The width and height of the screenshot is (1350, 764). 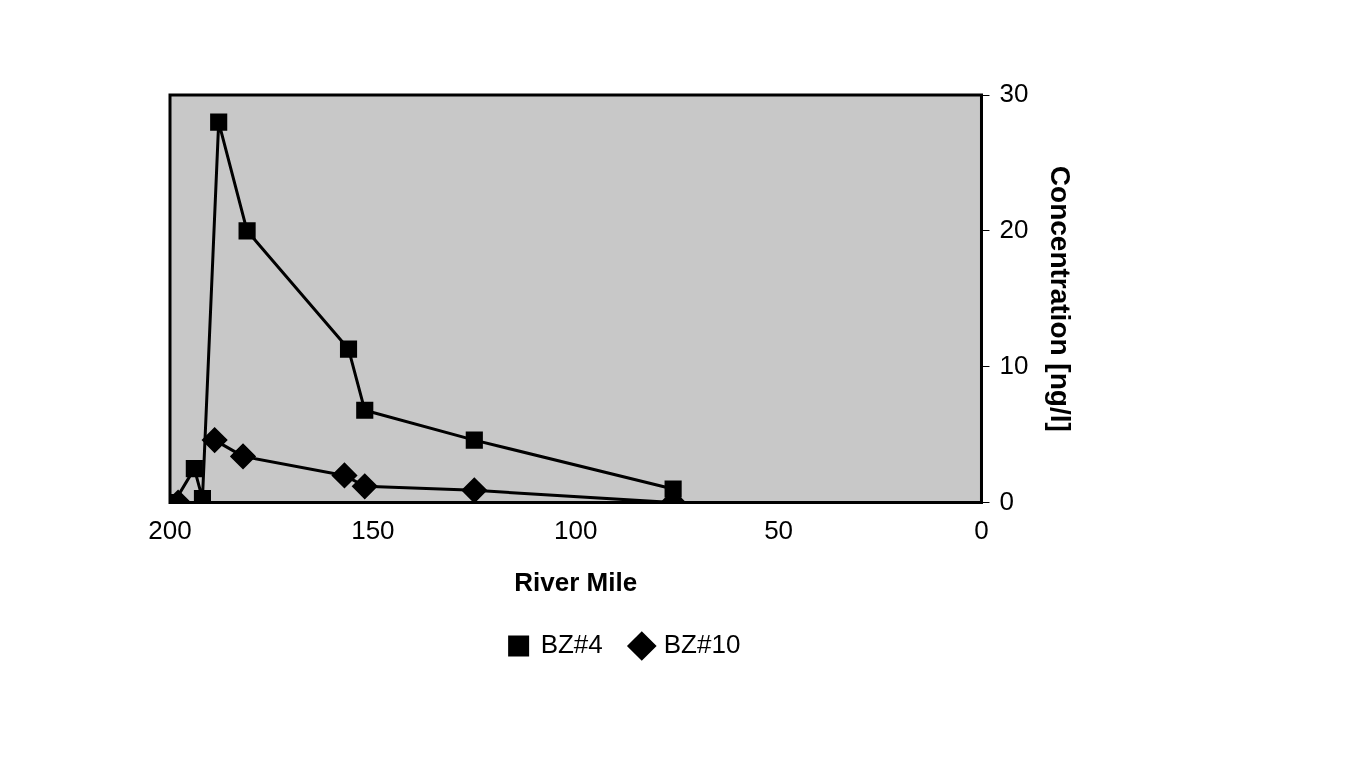 I want to click on y-tick-label: 0, so click(x=1006, y=500).